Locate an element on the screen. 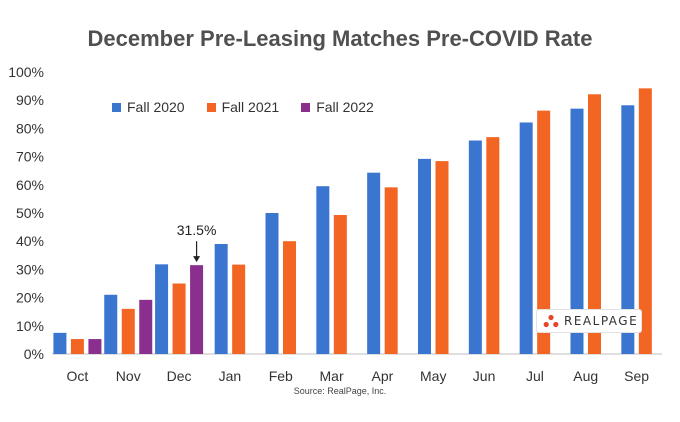 The height and width of the screenshot is (422, 680). y-tick-label: 20% is located at coordinates (30, 298).